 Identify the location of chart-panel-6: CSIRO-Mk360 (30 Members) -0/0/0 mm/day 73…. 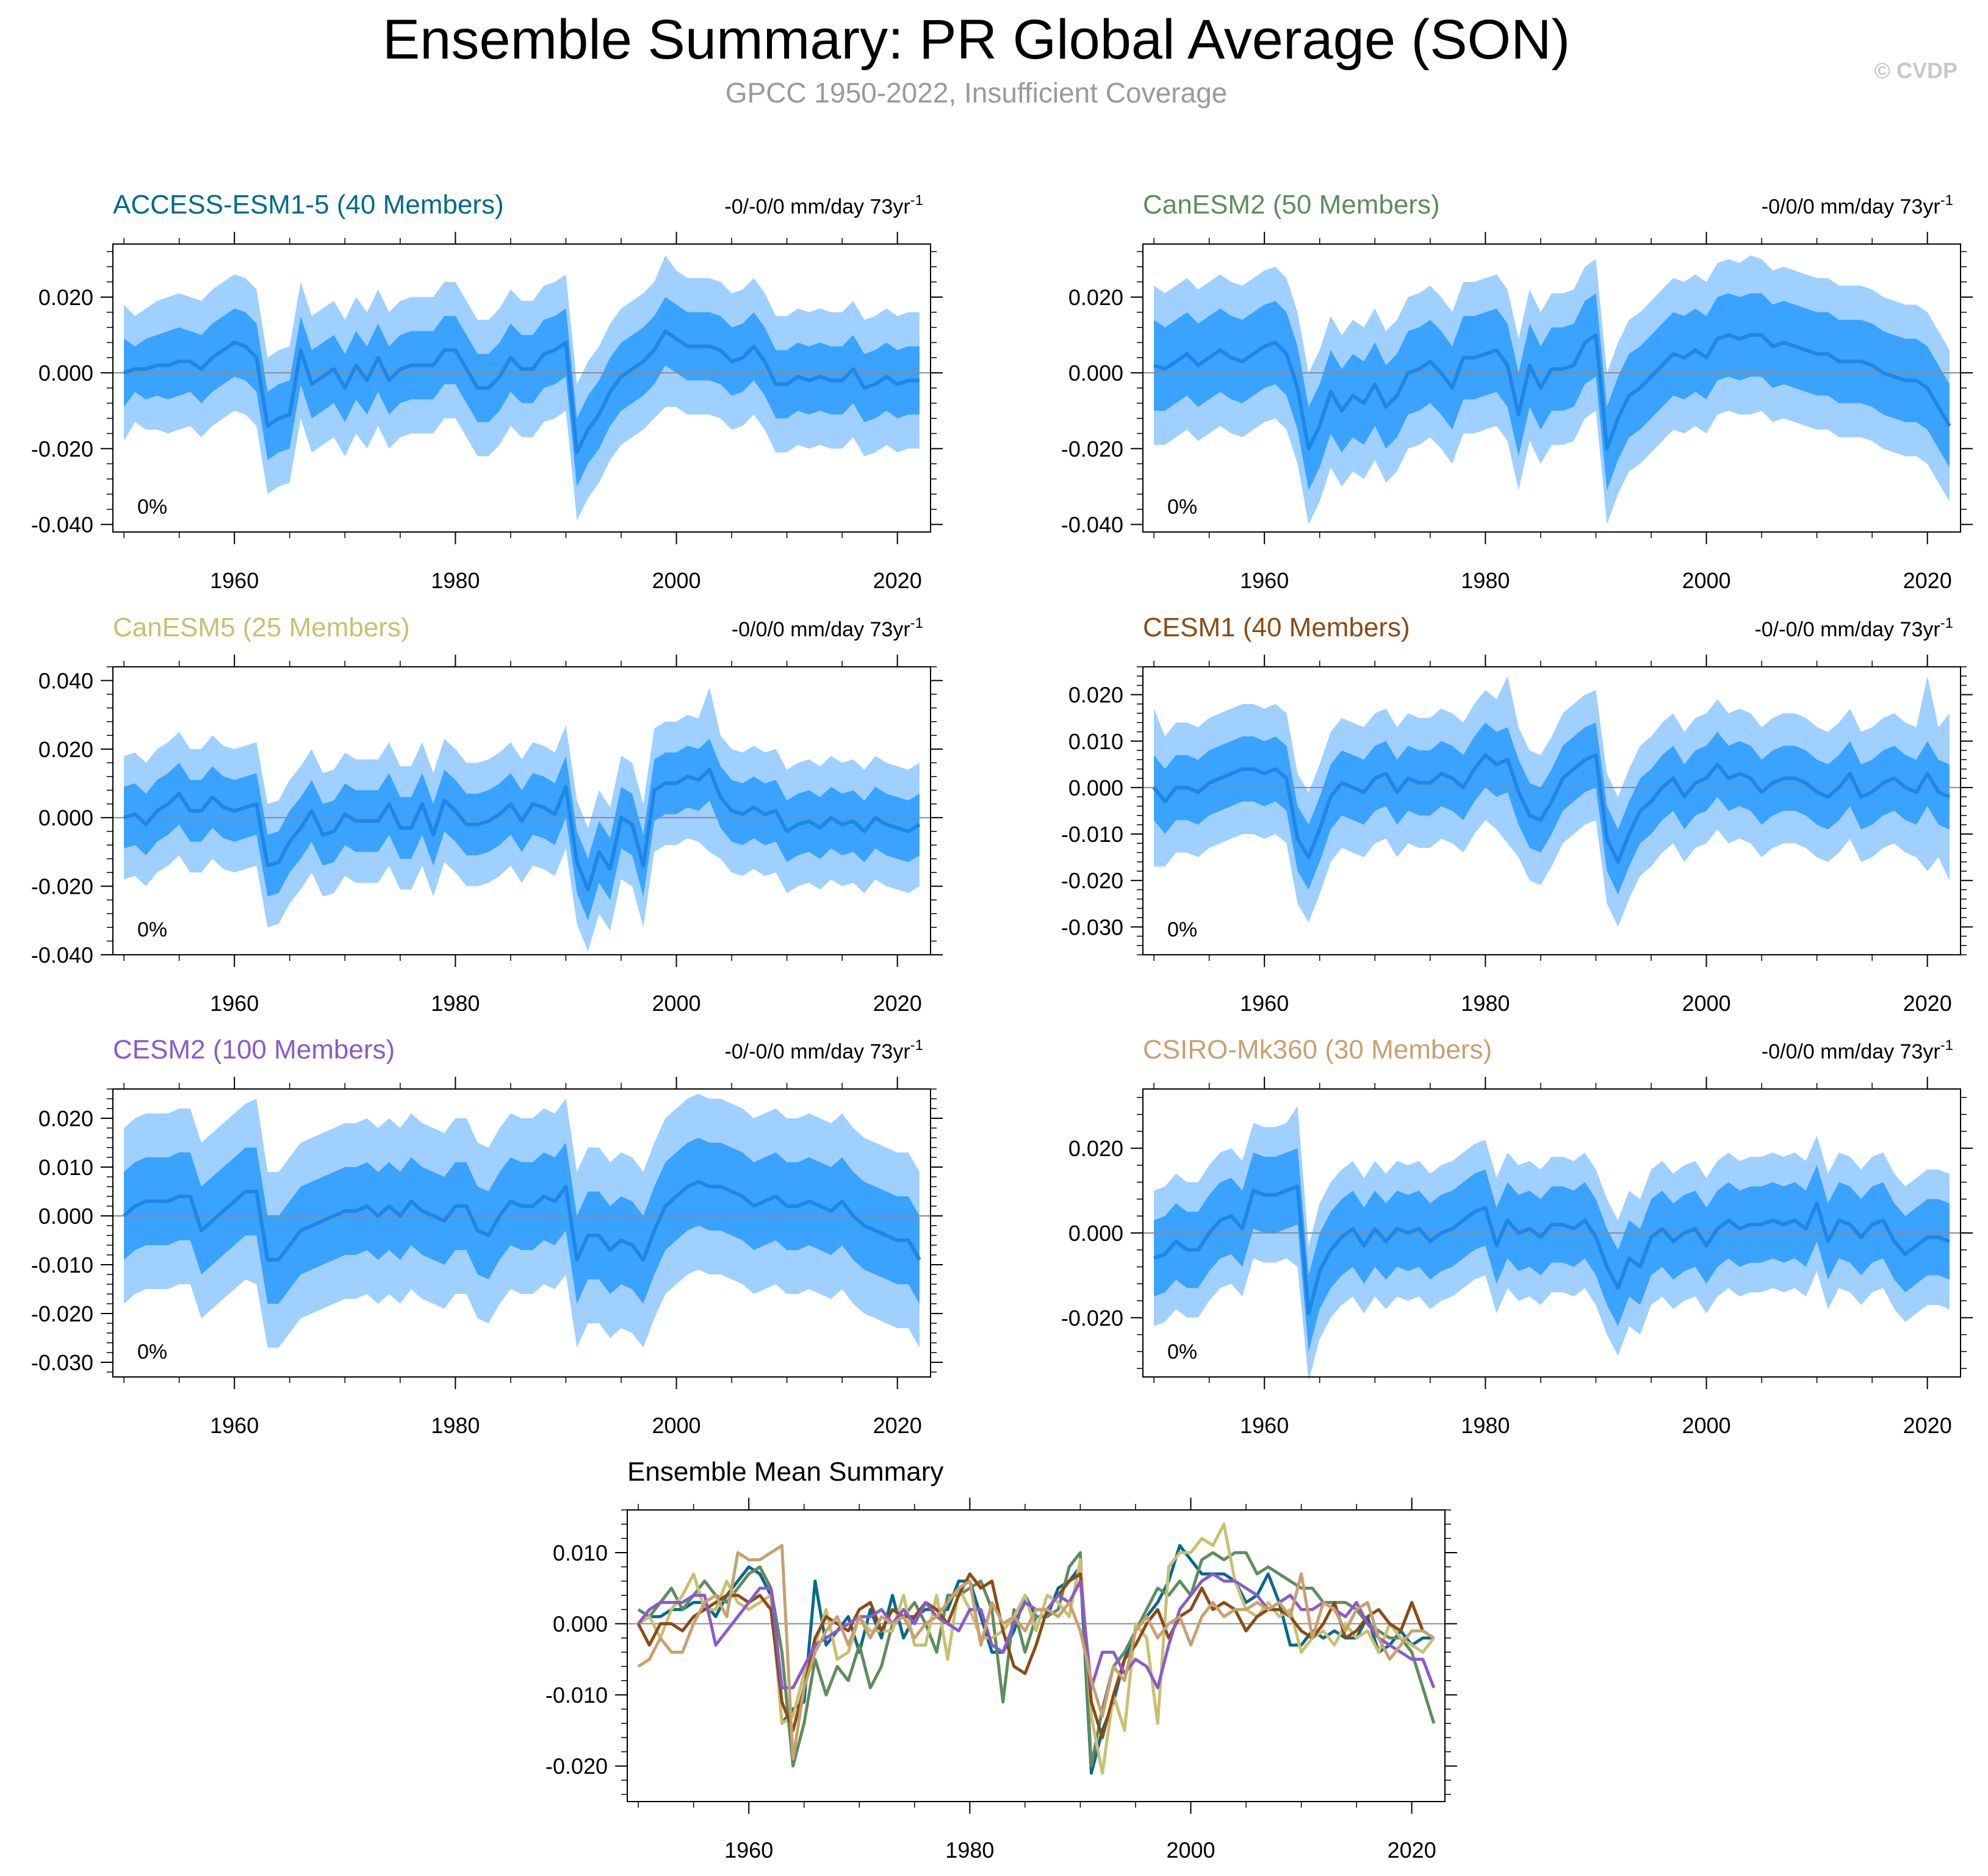
(1517, 1237).